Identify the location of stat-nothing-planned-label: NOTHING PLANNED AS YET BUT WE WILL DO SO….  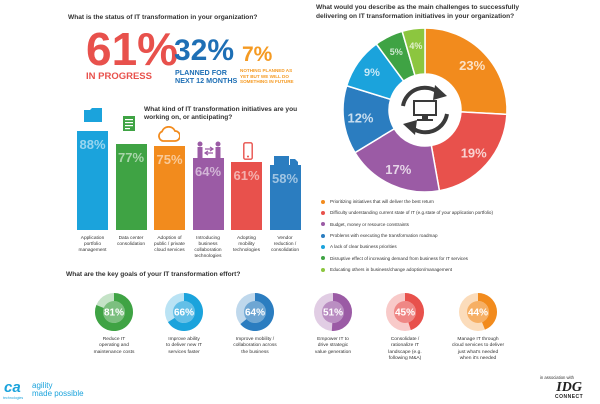
(267, 76).